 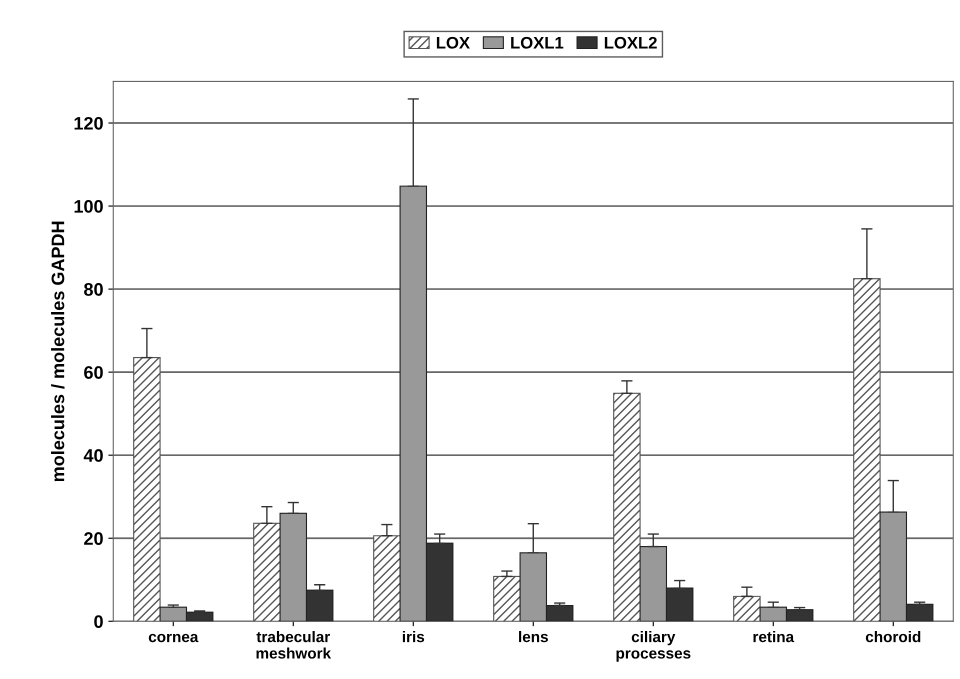 What do you see at coordinates (93, 372) in the screenshot?
I see `y-tick-label: 60` at bounding box center [93, 372].